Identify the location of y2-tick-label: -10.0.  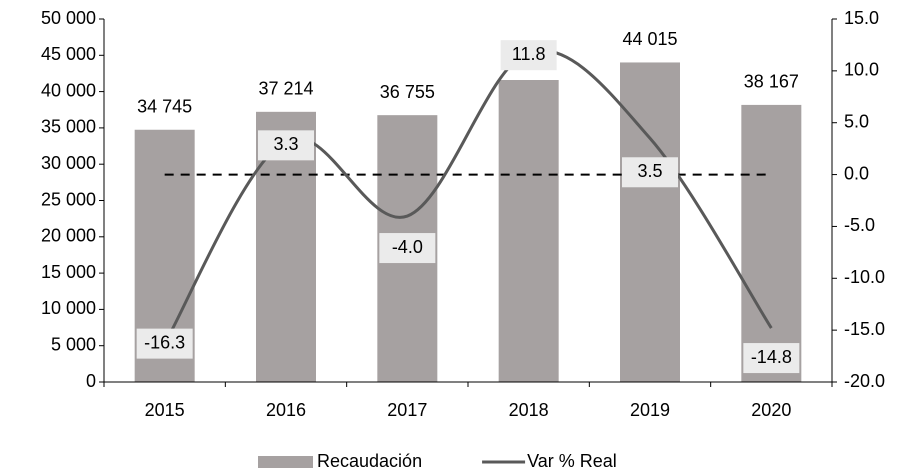
(864, 277).